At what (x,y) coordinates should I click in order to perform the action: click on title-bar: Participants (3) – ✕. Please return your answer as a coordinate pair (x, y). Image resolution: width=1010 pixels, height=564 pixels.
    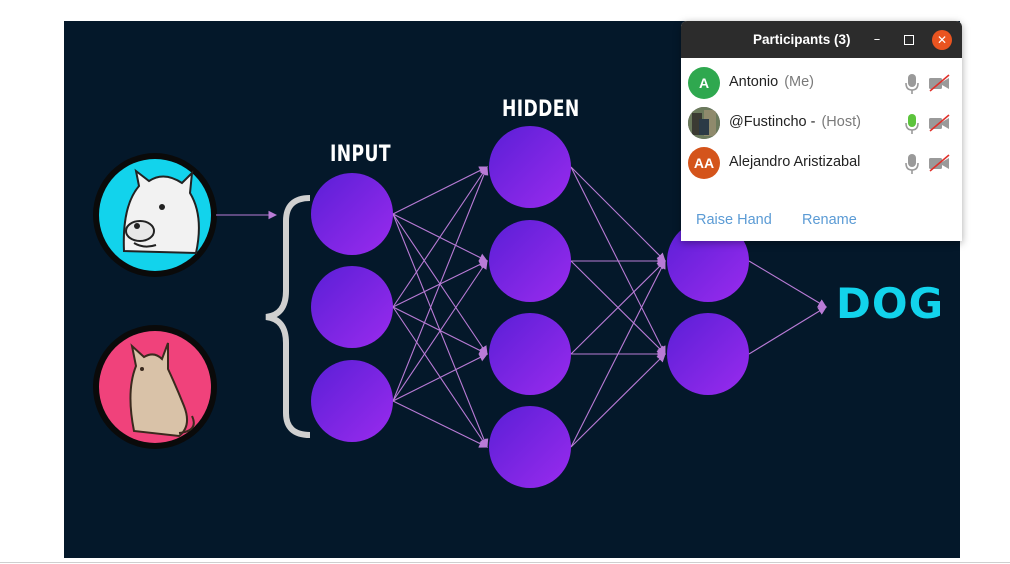
    Looking at the image, I should click on (821, 39).